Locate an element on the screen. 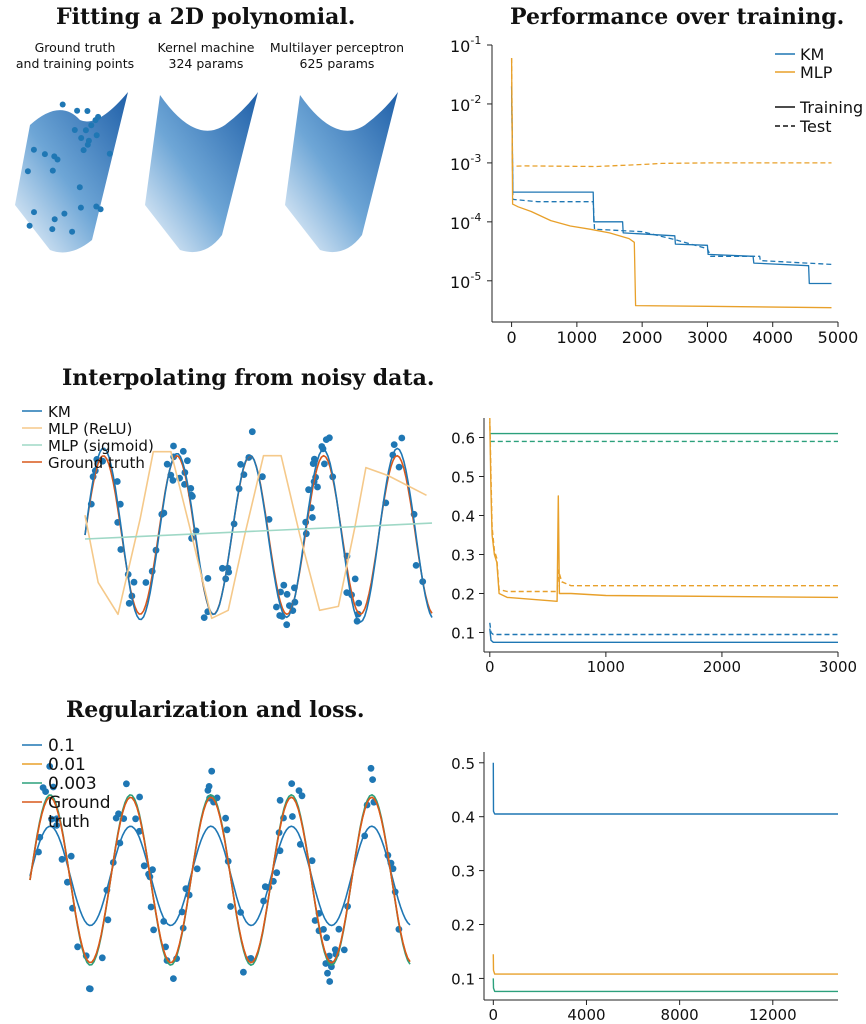  legend-label-0-1: 0.1 is located at coordinates (61, 746).